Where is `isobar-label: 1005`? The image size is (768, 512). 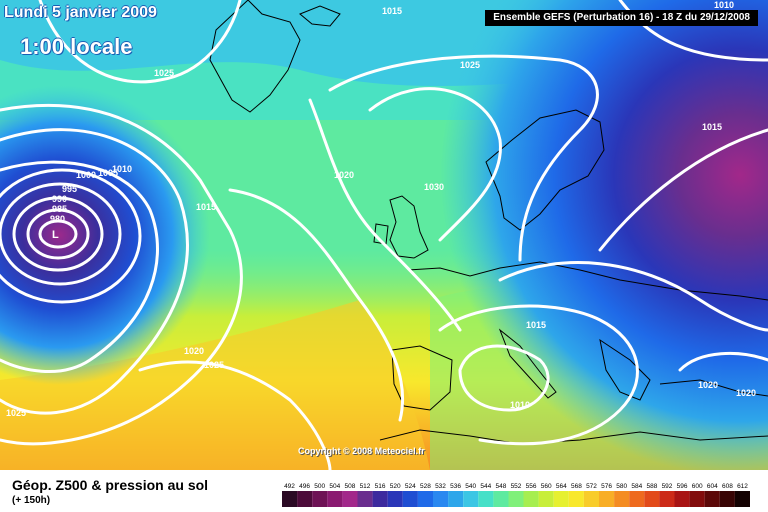
isobar-label: 1005 is located at coordinates (108, 173).